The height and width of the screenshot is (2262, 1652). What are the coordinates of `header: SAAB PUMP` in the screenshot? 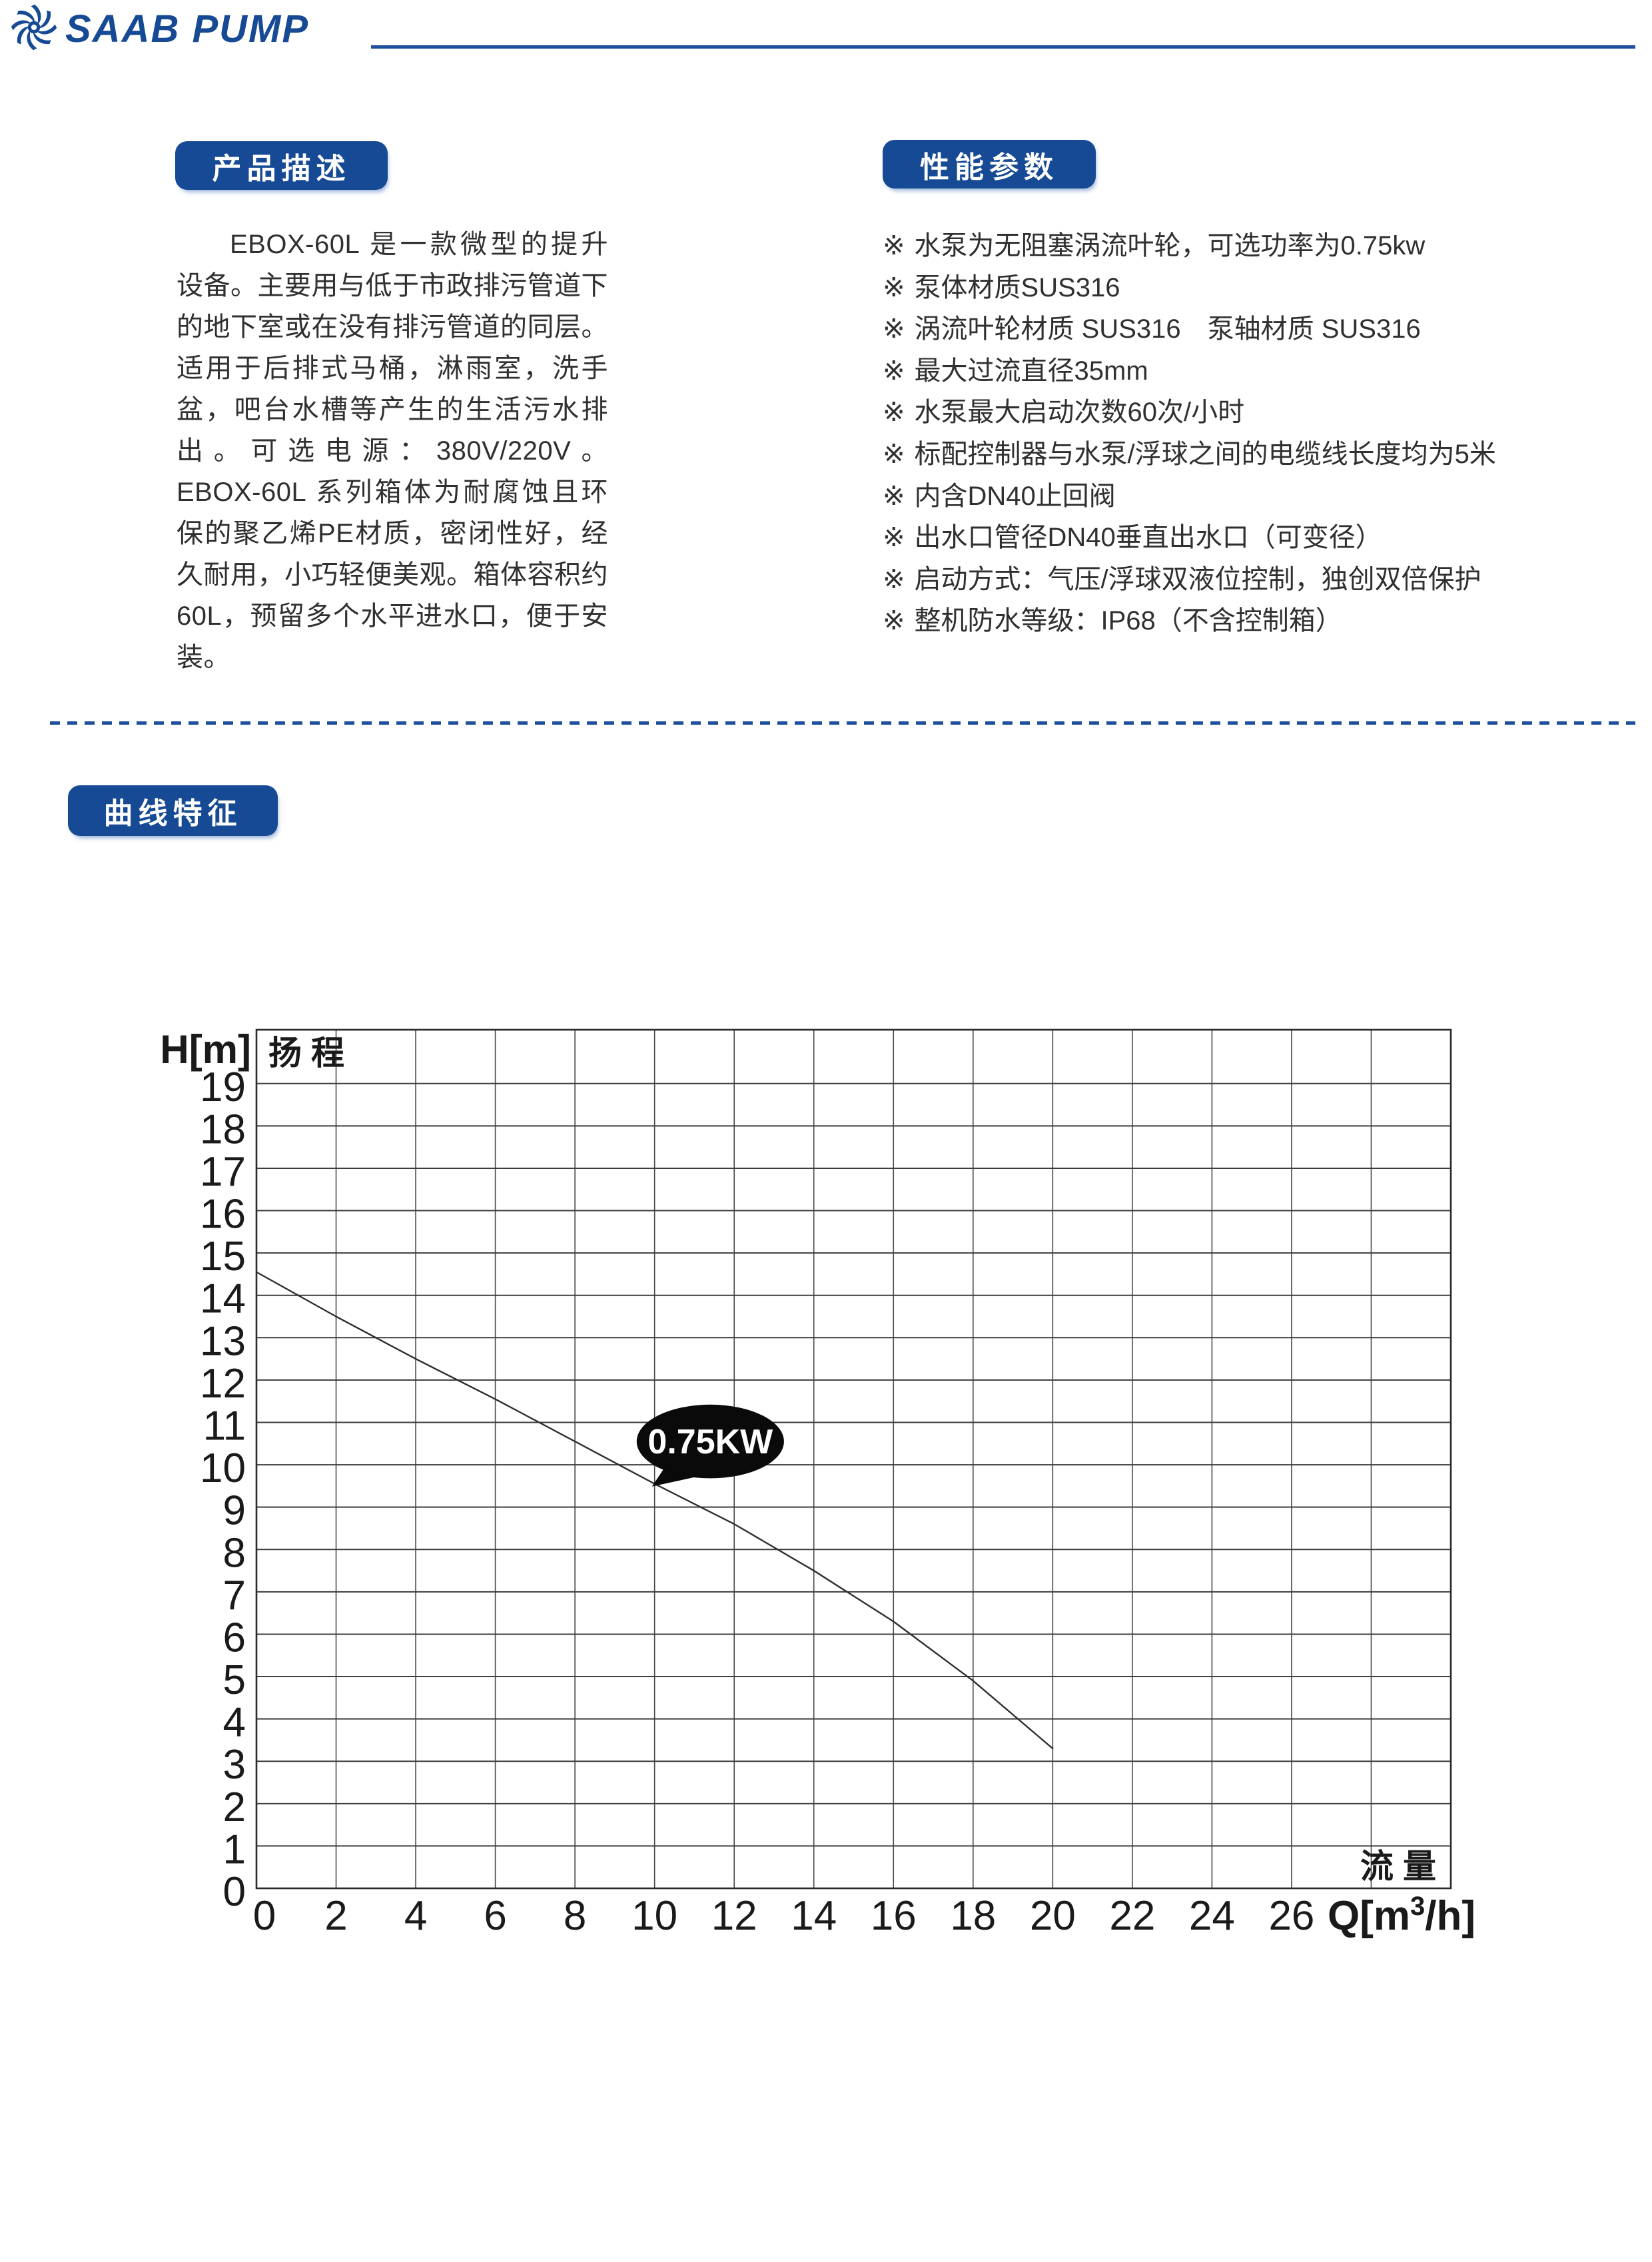 It's located at (159, 29).